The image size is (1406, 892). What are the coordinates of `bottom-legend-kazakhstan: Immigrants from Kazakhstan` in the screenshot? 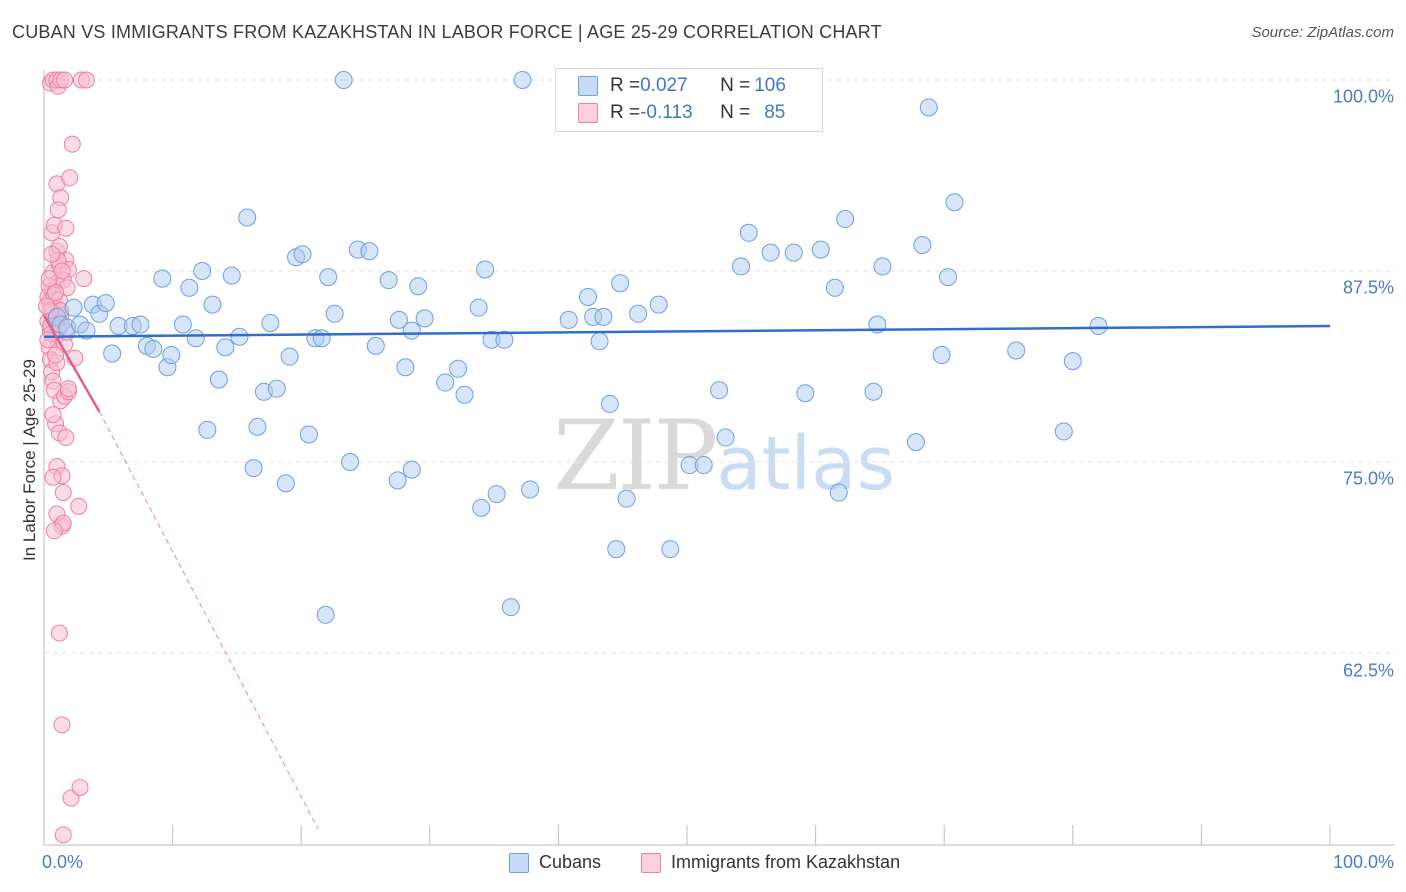 It's located at (770, 862).